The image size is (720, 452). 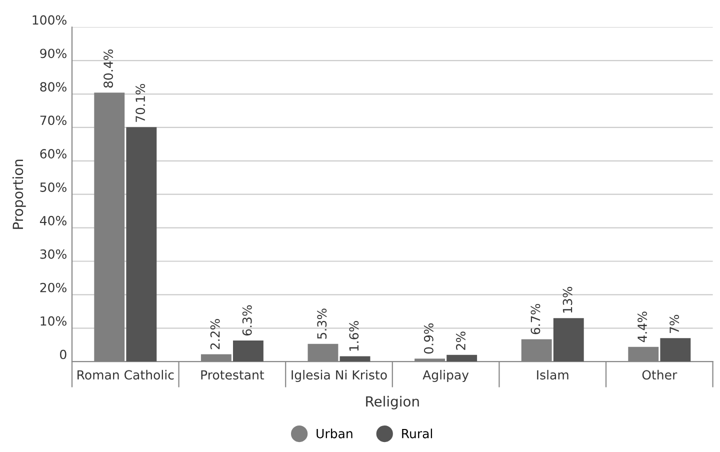 What do you see at coordinates (53, 187) in the screenshot?
I see `y-tick-label: 50%` at bounding box center [53, 187].